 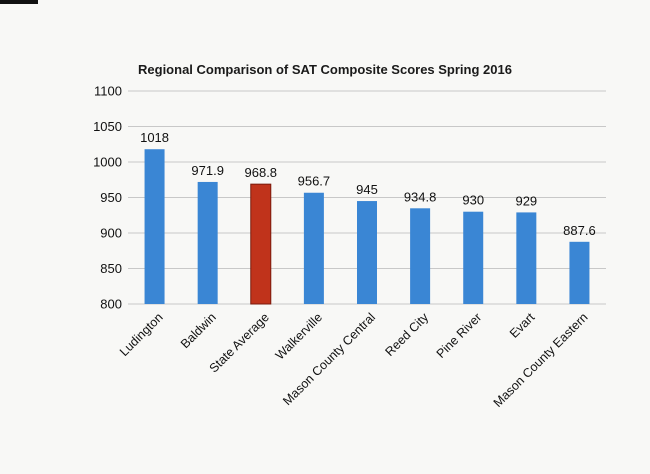 What do you see at coordinates (541, 360) in the screenshot?
I see `category-label: Mason County Eastern` at bounding box center [541, 360].